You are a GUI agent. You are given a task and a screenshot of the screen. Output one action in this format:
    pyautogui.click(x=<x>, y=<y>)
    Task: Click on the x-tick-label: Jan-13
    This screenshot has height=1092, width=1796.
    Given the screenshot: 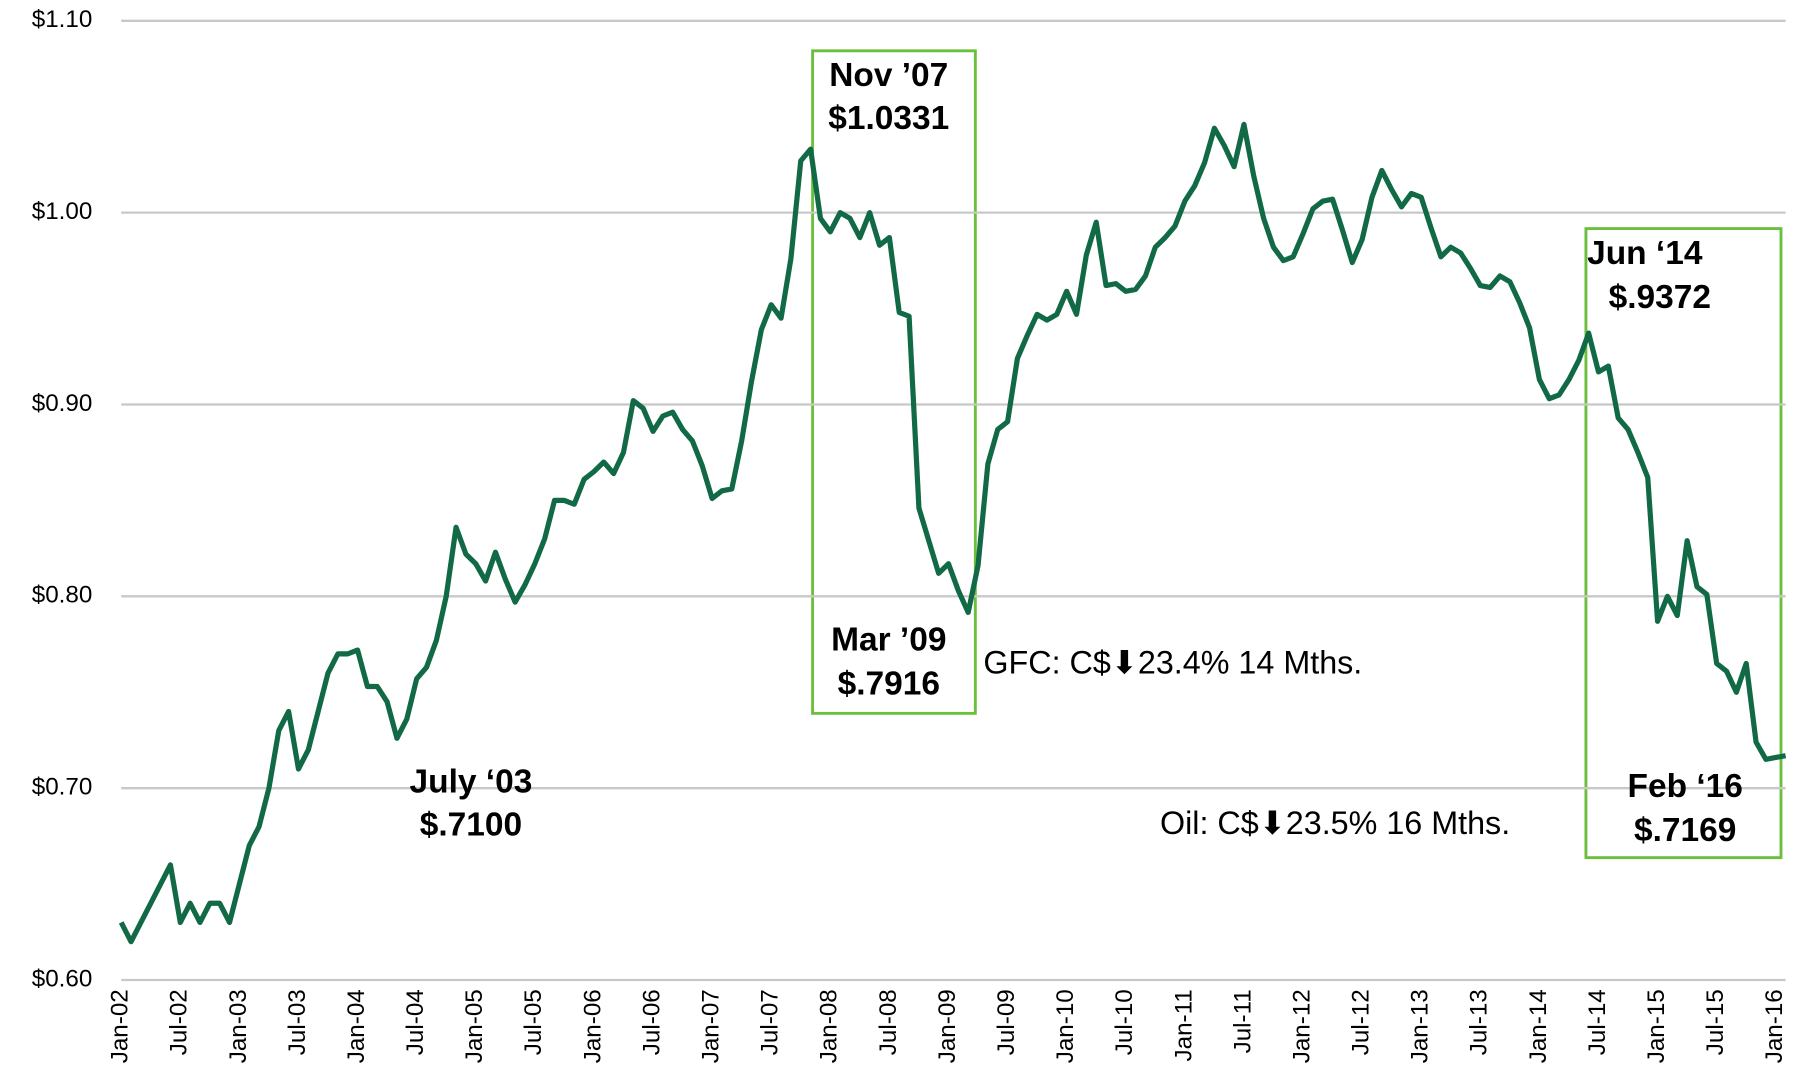 What is the action you would take?
    pyautogui.click(x=1420, y=1026)
    